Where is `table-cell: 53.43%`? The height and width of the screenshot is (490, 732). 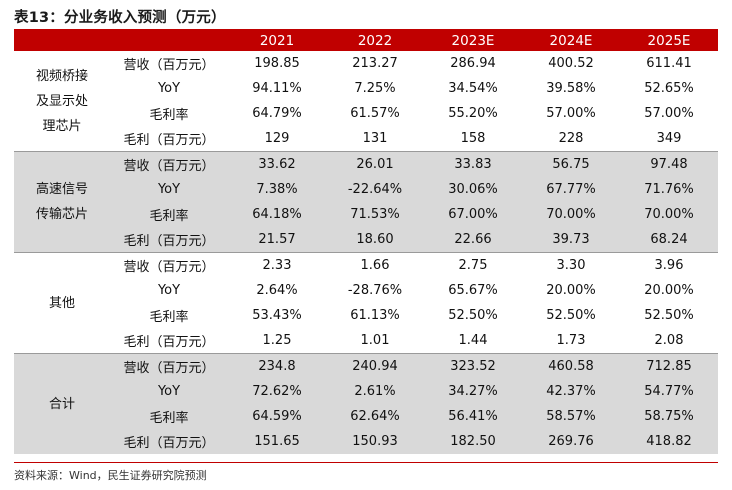
table-cell: 53.43% is located at coordinates (277, 315).